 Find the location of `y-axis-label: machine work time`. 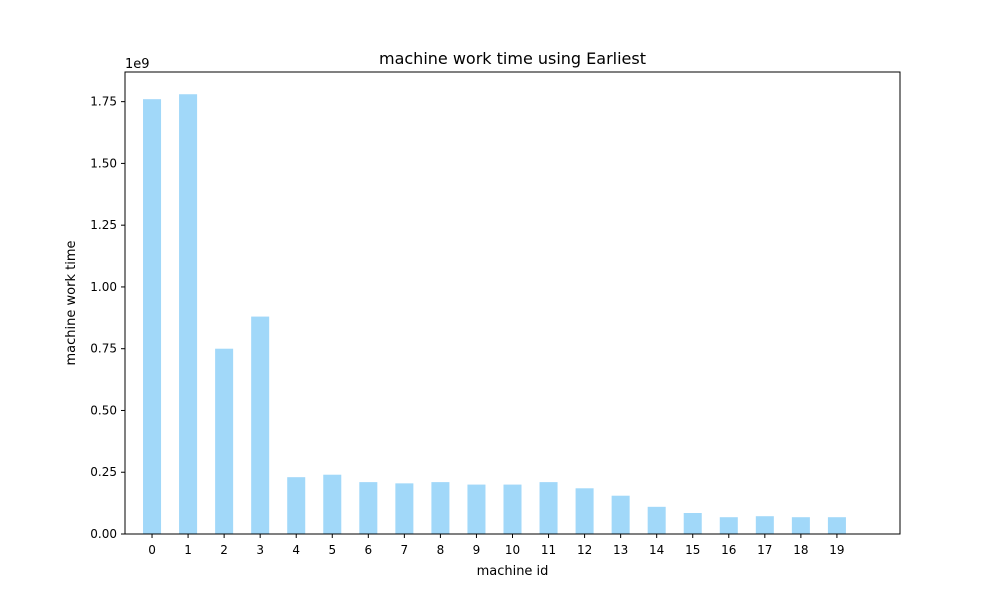

y-axis-label: machine work time is located at coordinates (71, 303).